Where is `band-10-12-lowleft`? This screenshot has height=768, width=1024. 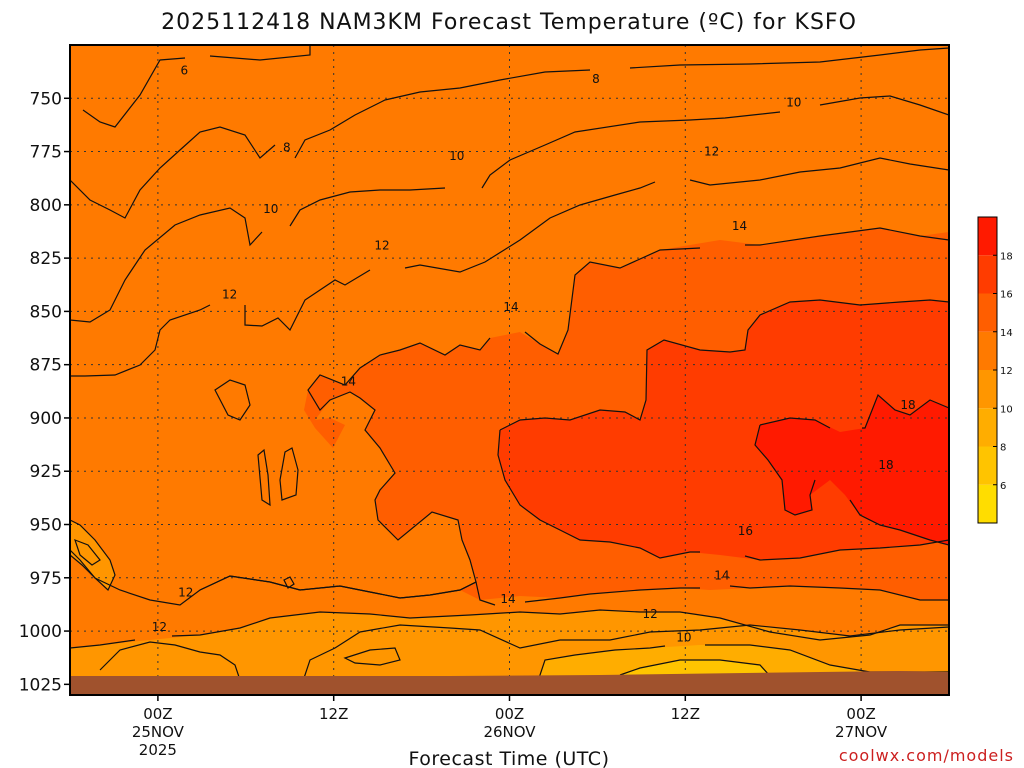 band-10-12-lowleft is located at coordinates (92, 555).